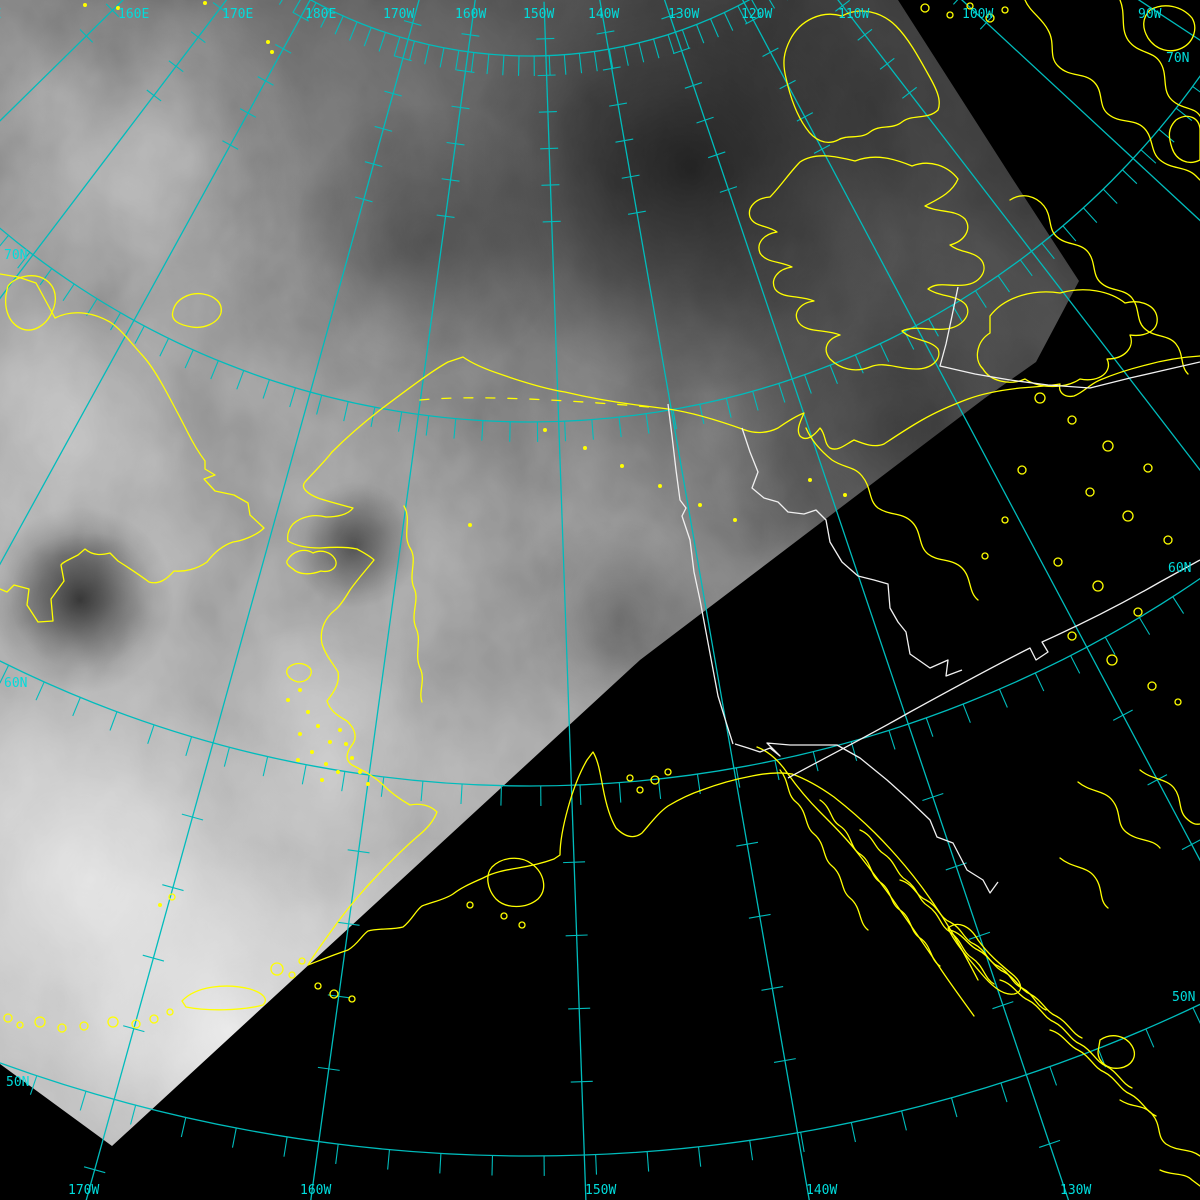  Describe the element at coordinates (103, 514) in the screenshot. I see `meridian-line-150E` at that location.